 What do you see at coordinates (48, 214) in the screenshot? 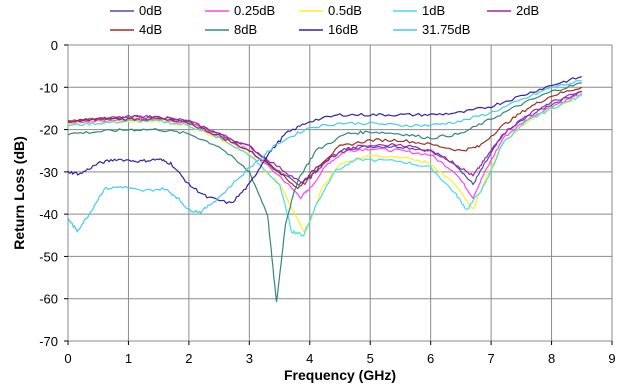
I see `y-tick-label: -40` at bounding box center [48, 214].